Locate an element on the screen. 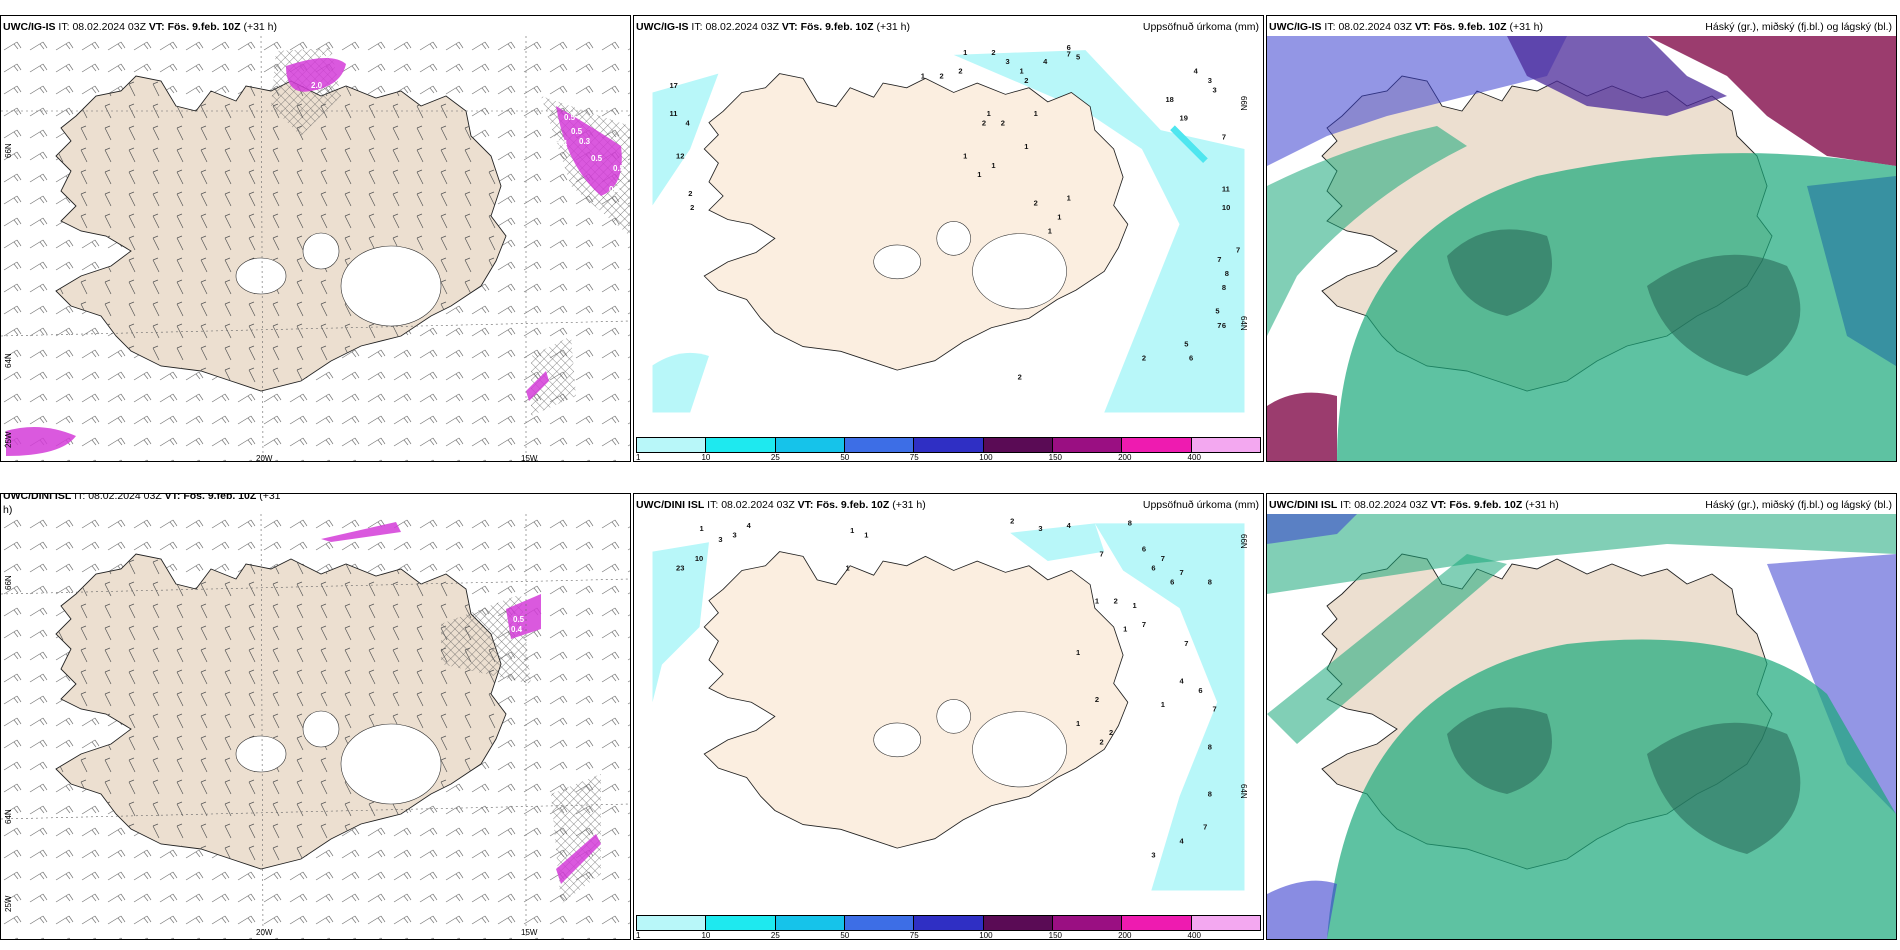 Image resolution: width=1900 pixels, height=950 pixels. lead-time: (+31 is located at coordinates (270, 497).